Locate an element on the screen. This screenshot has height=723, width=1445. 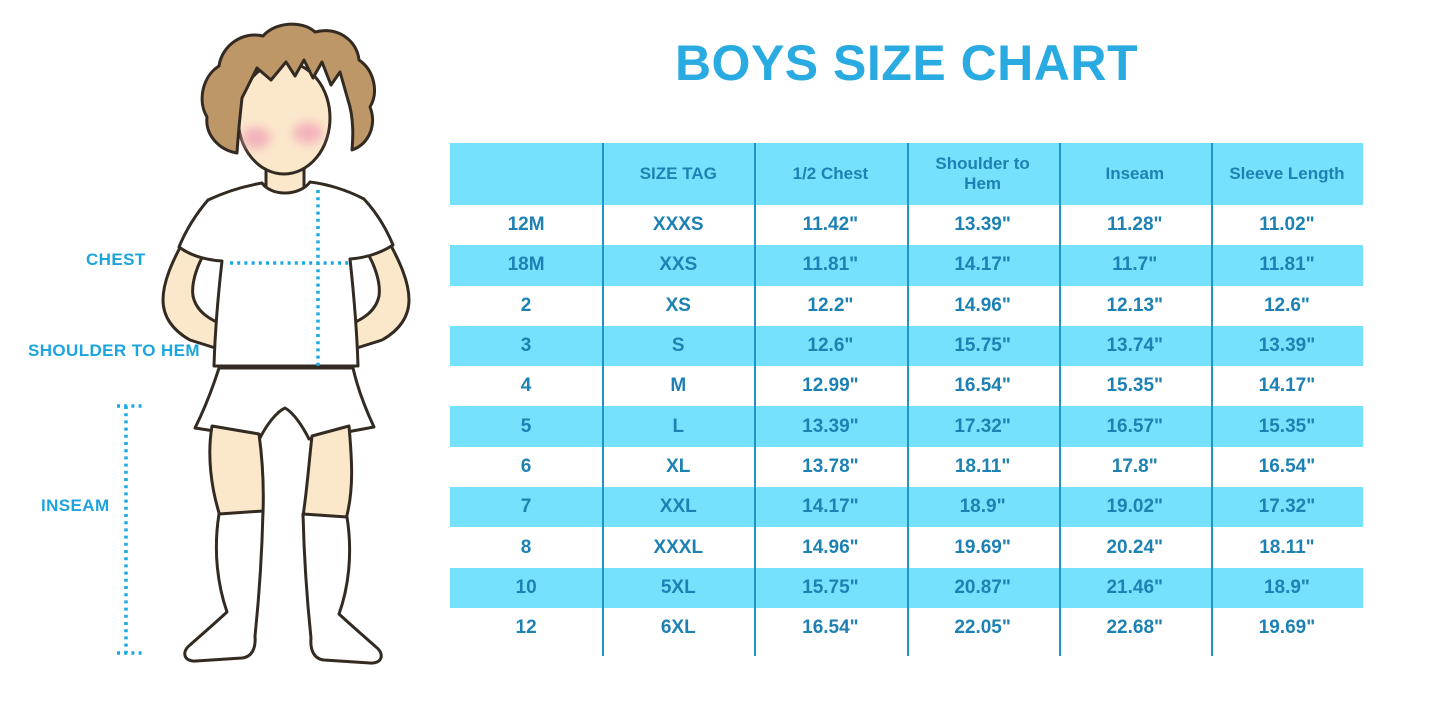
table-cell: 12.99" is located at coordinates (830, 386).